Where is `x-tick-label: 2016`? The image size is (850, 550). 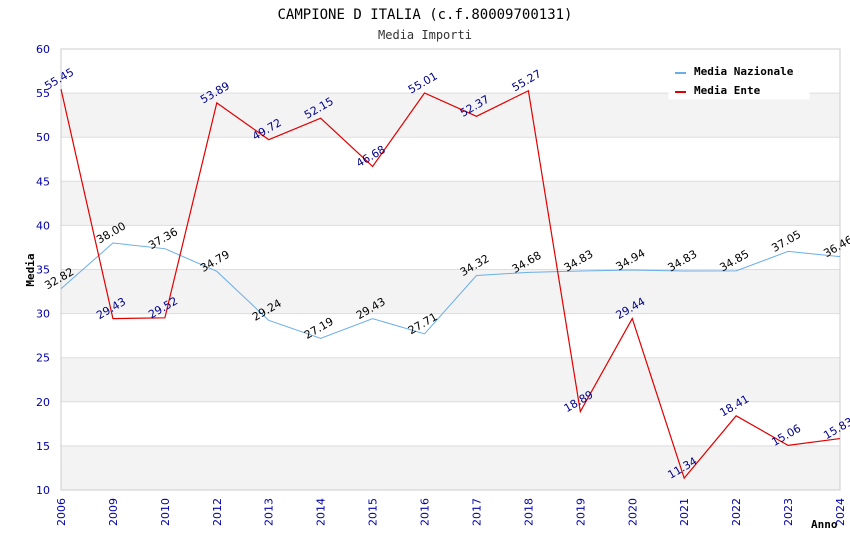
x-tick-label: 2016 is located at coordinates (425, 512).